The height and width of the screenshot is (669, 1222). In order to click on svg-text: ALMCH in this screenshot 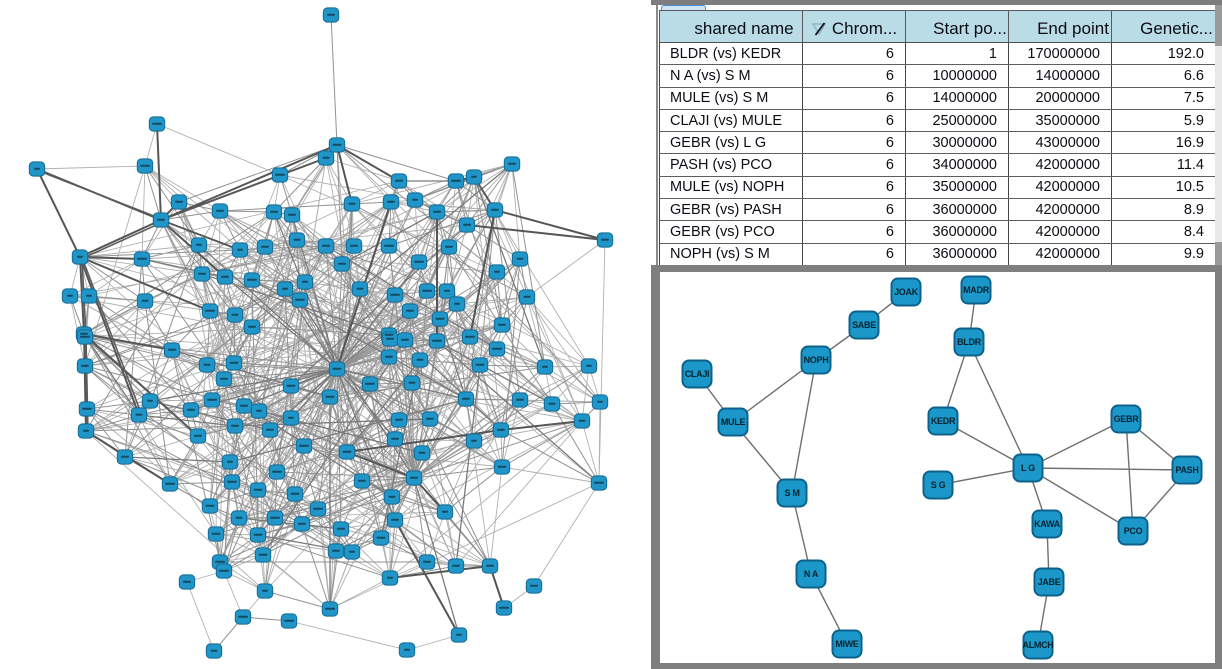, I will do `click(1038, 645)`.